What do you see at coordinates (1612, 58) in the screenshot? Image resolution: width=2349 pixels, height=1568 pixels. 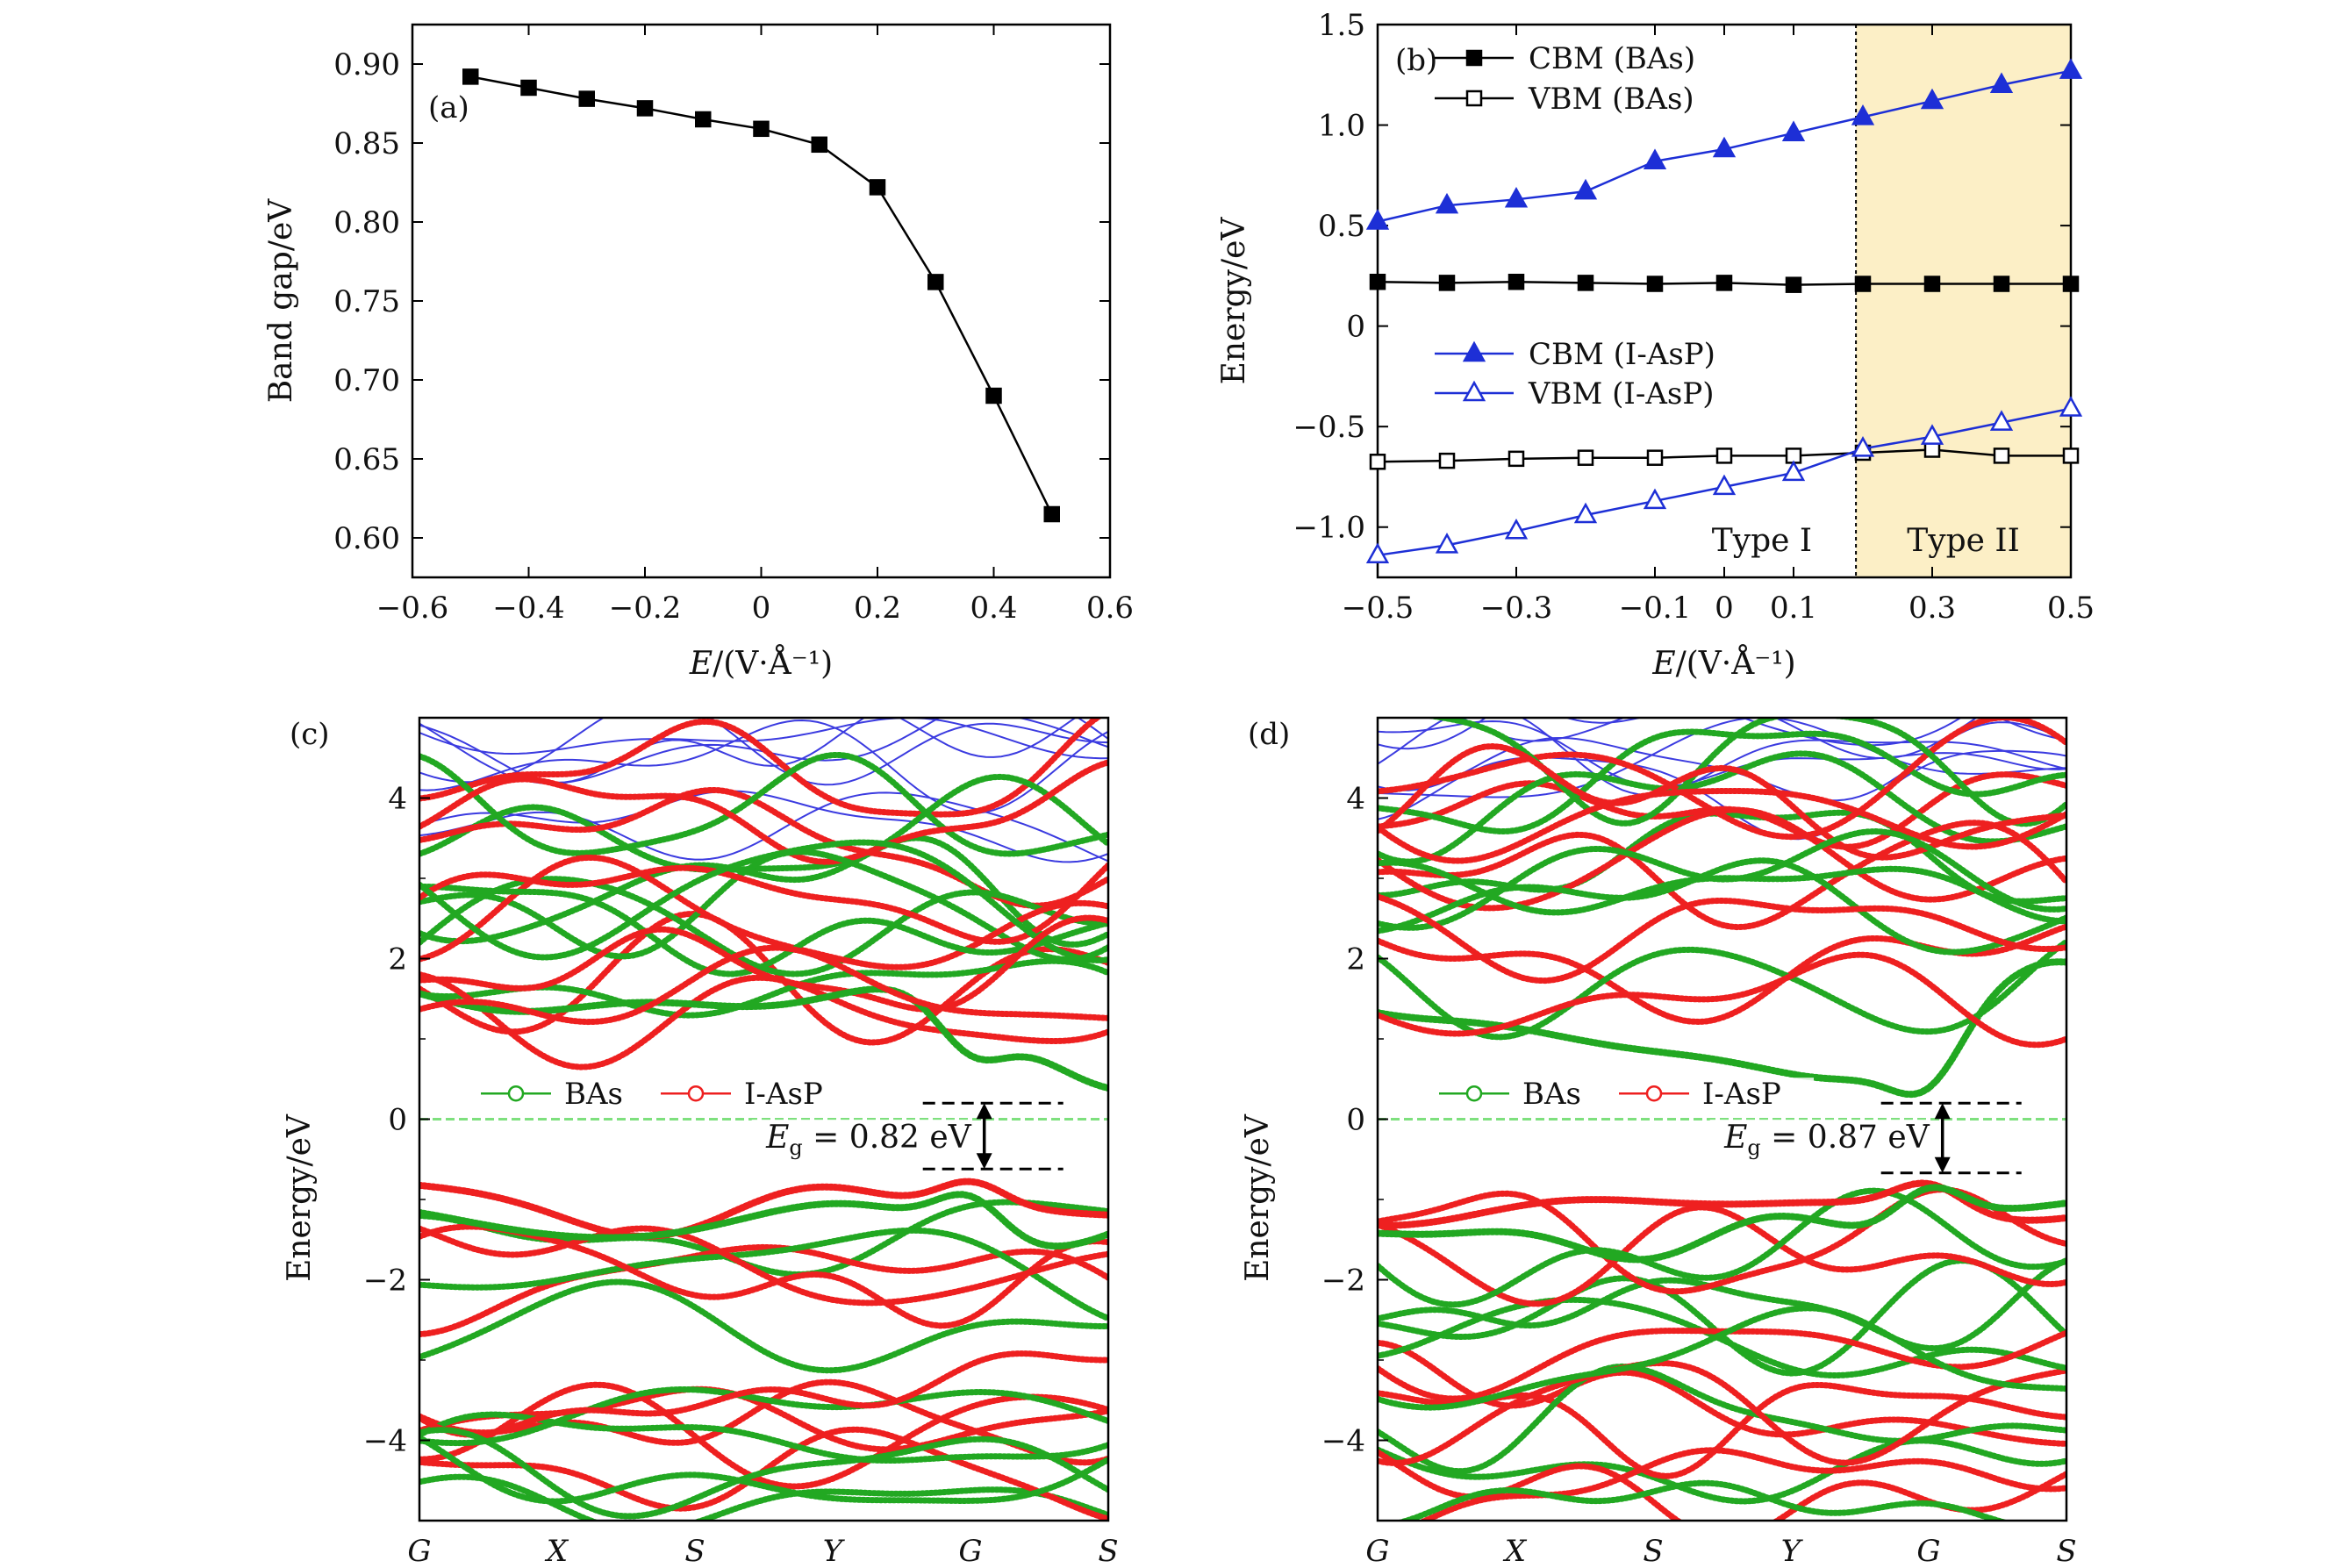 I see `legend-label: CBM (BAs)` at bounding box center [1612, 58].